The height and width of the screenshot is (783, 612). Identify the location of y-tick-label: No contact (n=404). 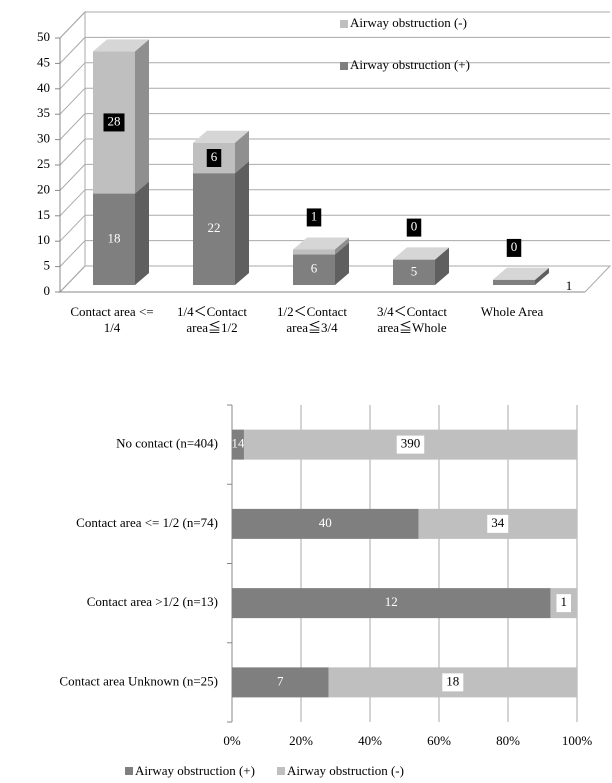
(167, 443).